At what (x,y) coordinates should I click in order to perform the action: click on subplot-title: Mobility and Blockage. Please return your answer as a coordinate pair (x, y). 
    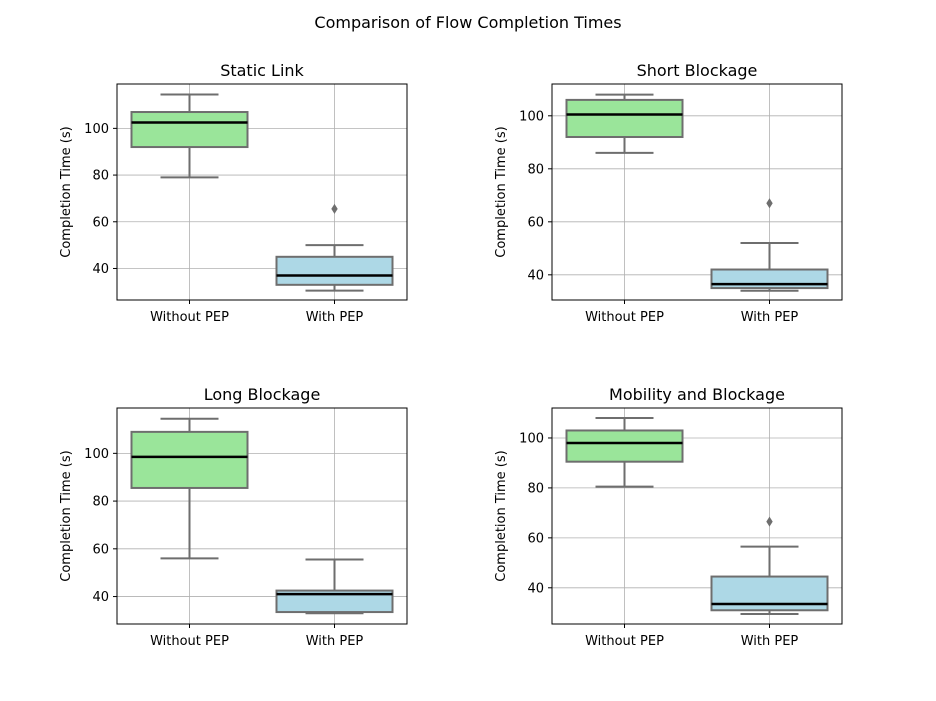
    Looking at the image, I should click on (697, 394).